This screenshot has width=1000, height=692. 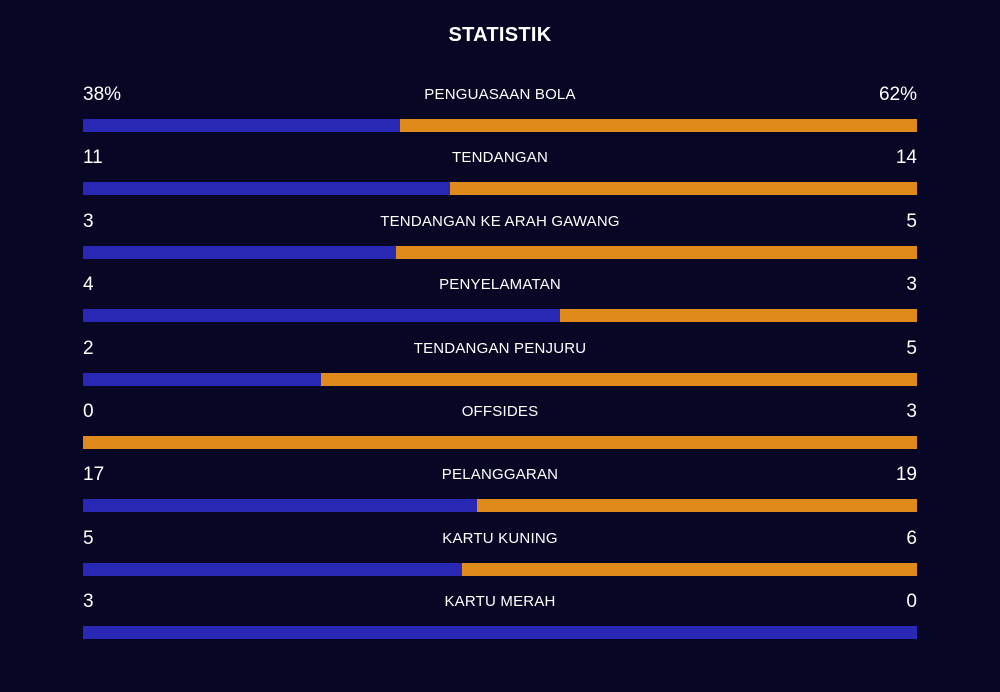 What do you see at coordinates (500, 221) in the screenshot?
I see `stat-label: TENDANGAN KE ARAH GAWANG` at bounding box center [500, 221].